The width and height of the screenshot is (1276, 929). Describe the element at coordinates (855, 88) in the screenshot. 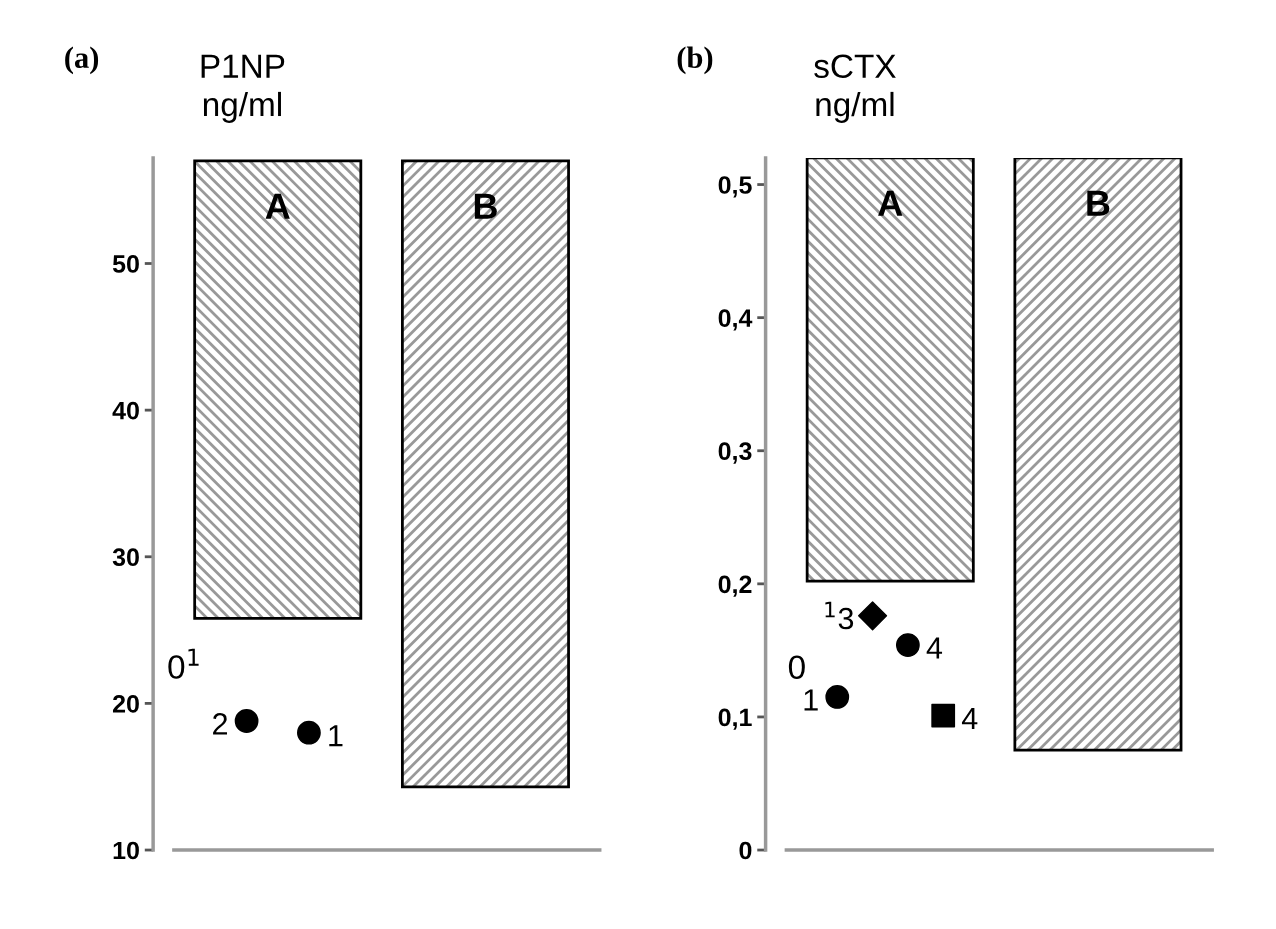

I see `y-axis-title: sCTX ng/ml` at that location.